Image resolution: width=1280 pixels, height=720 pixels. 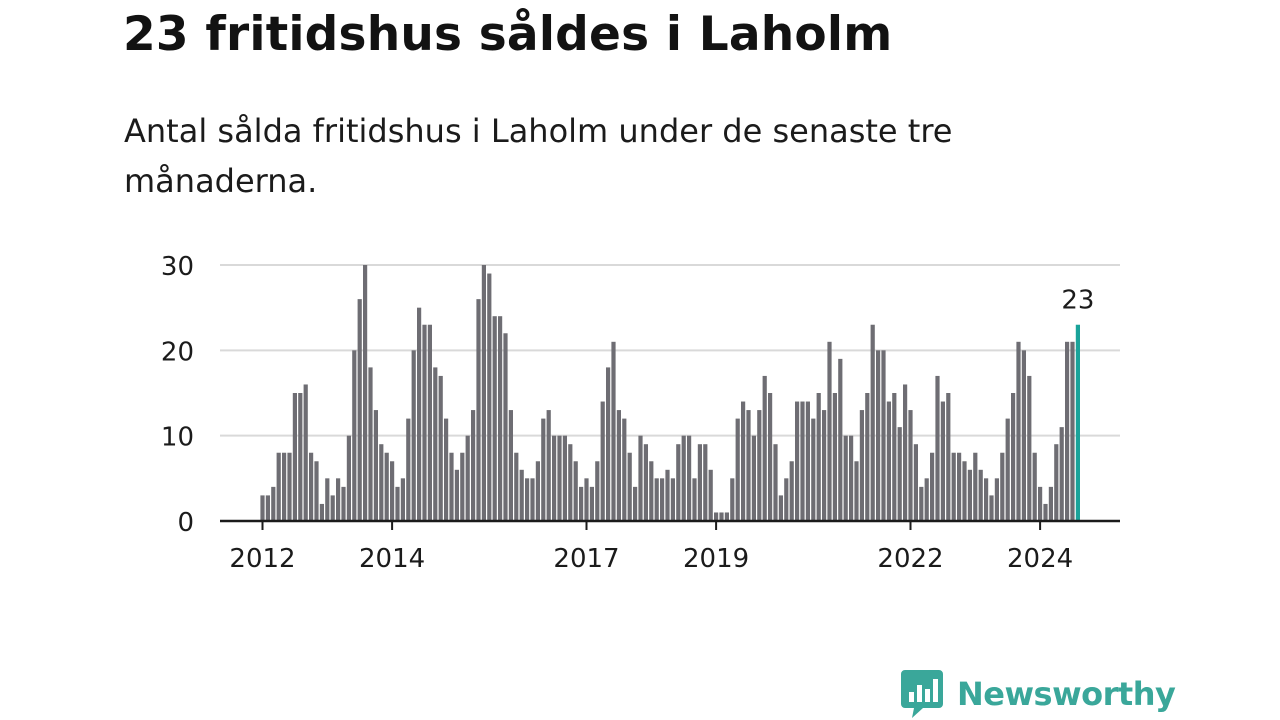 I want to click on page-title: 23 fritidshus såldes i Laholm, so click(x=508, y=34).